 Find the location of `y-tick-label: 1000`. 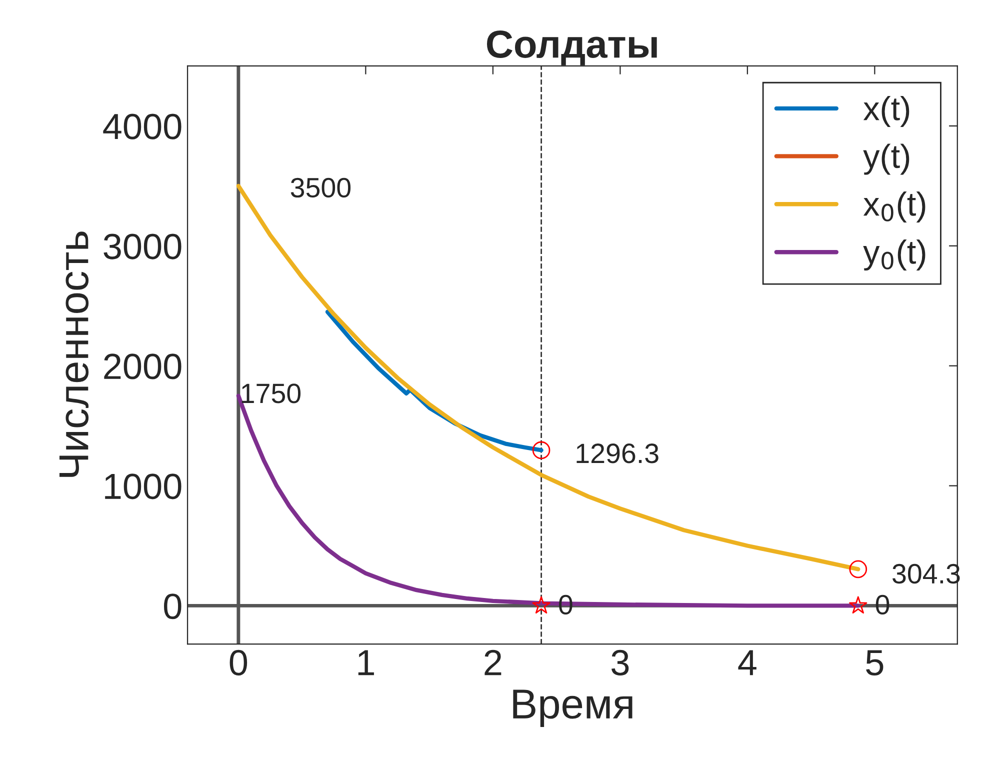

y-tick-label: 1000 is located at coordinates (143, 487).